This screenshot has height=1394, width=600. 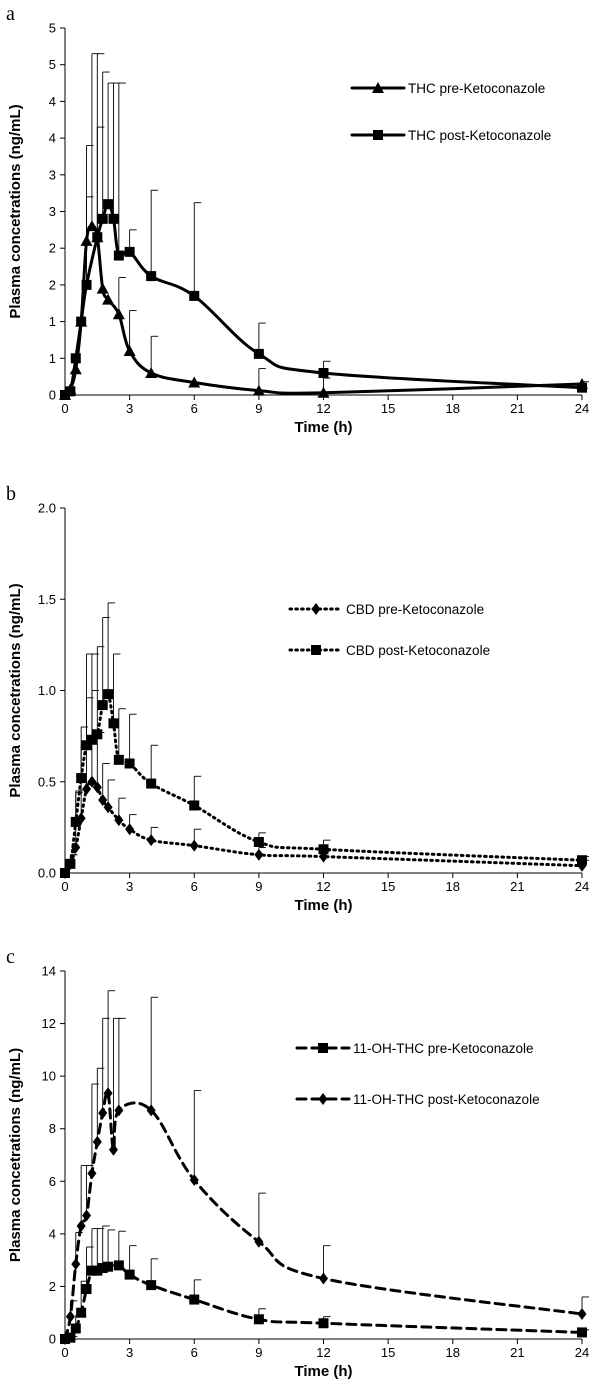 What do you see at coordinates (49, 971) in the screenshot?
I see `y-tick-label: 14` at bounding box center [49, 971].